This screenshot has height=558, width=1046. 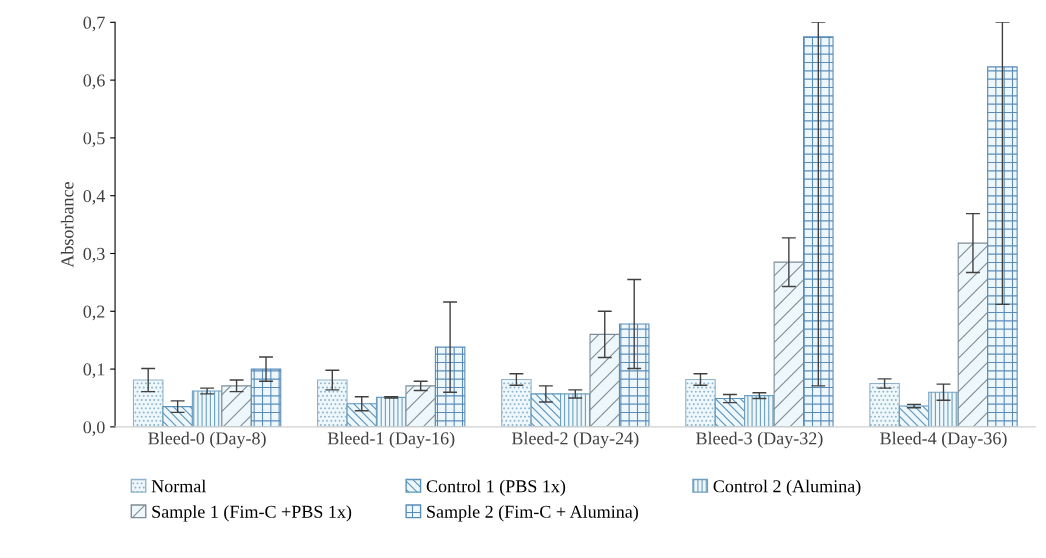 What do you see at coordinates (94, 255) in the screenshot?
I see `y-tick-label: 0,3` at bounding box center [94, 255].